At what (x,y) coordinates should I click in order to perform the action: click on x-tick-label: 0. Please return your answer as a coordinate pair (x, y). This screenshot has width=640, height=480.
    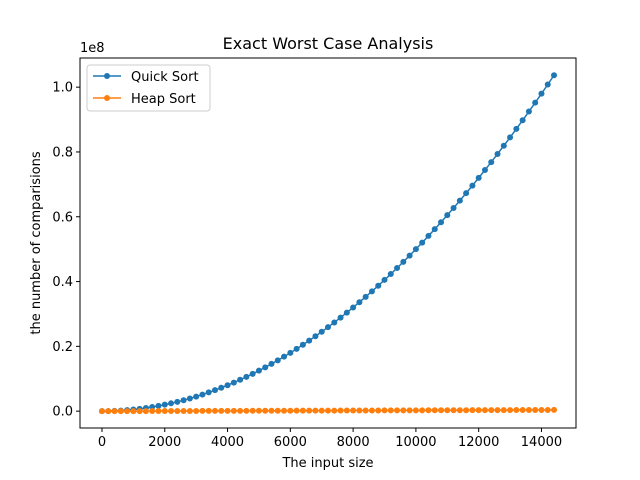
    Looking at the image, I should click on (102, 442).